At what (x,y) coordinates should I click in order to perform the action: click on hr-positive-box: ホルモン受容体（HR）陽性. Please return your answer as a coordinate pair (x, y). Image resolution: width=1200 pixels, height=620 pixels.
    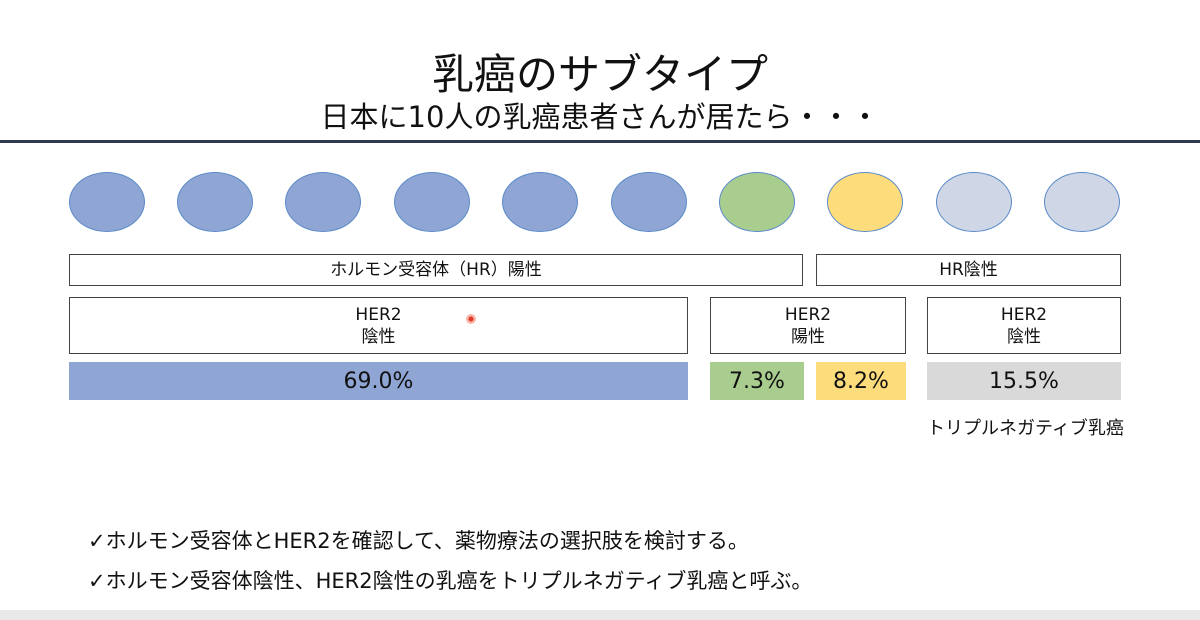
    Looking at the image, I should click on (436, 270).